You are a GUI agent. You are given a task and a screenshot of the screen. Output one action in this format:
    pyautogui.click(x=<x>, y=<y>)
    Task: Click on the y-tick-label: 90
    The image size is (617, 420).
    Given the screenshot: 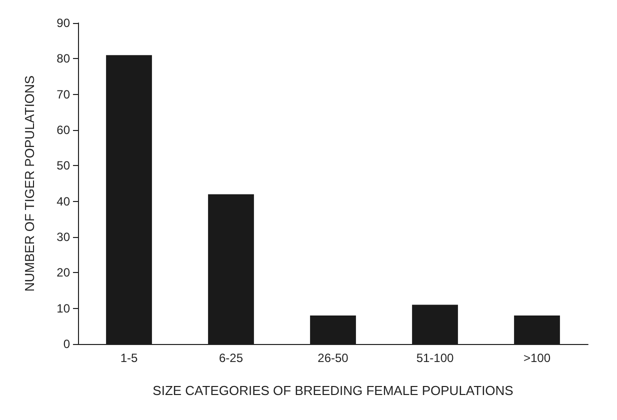 What is the action you would take?
    pyautogui.click(x=63, y=23)
    